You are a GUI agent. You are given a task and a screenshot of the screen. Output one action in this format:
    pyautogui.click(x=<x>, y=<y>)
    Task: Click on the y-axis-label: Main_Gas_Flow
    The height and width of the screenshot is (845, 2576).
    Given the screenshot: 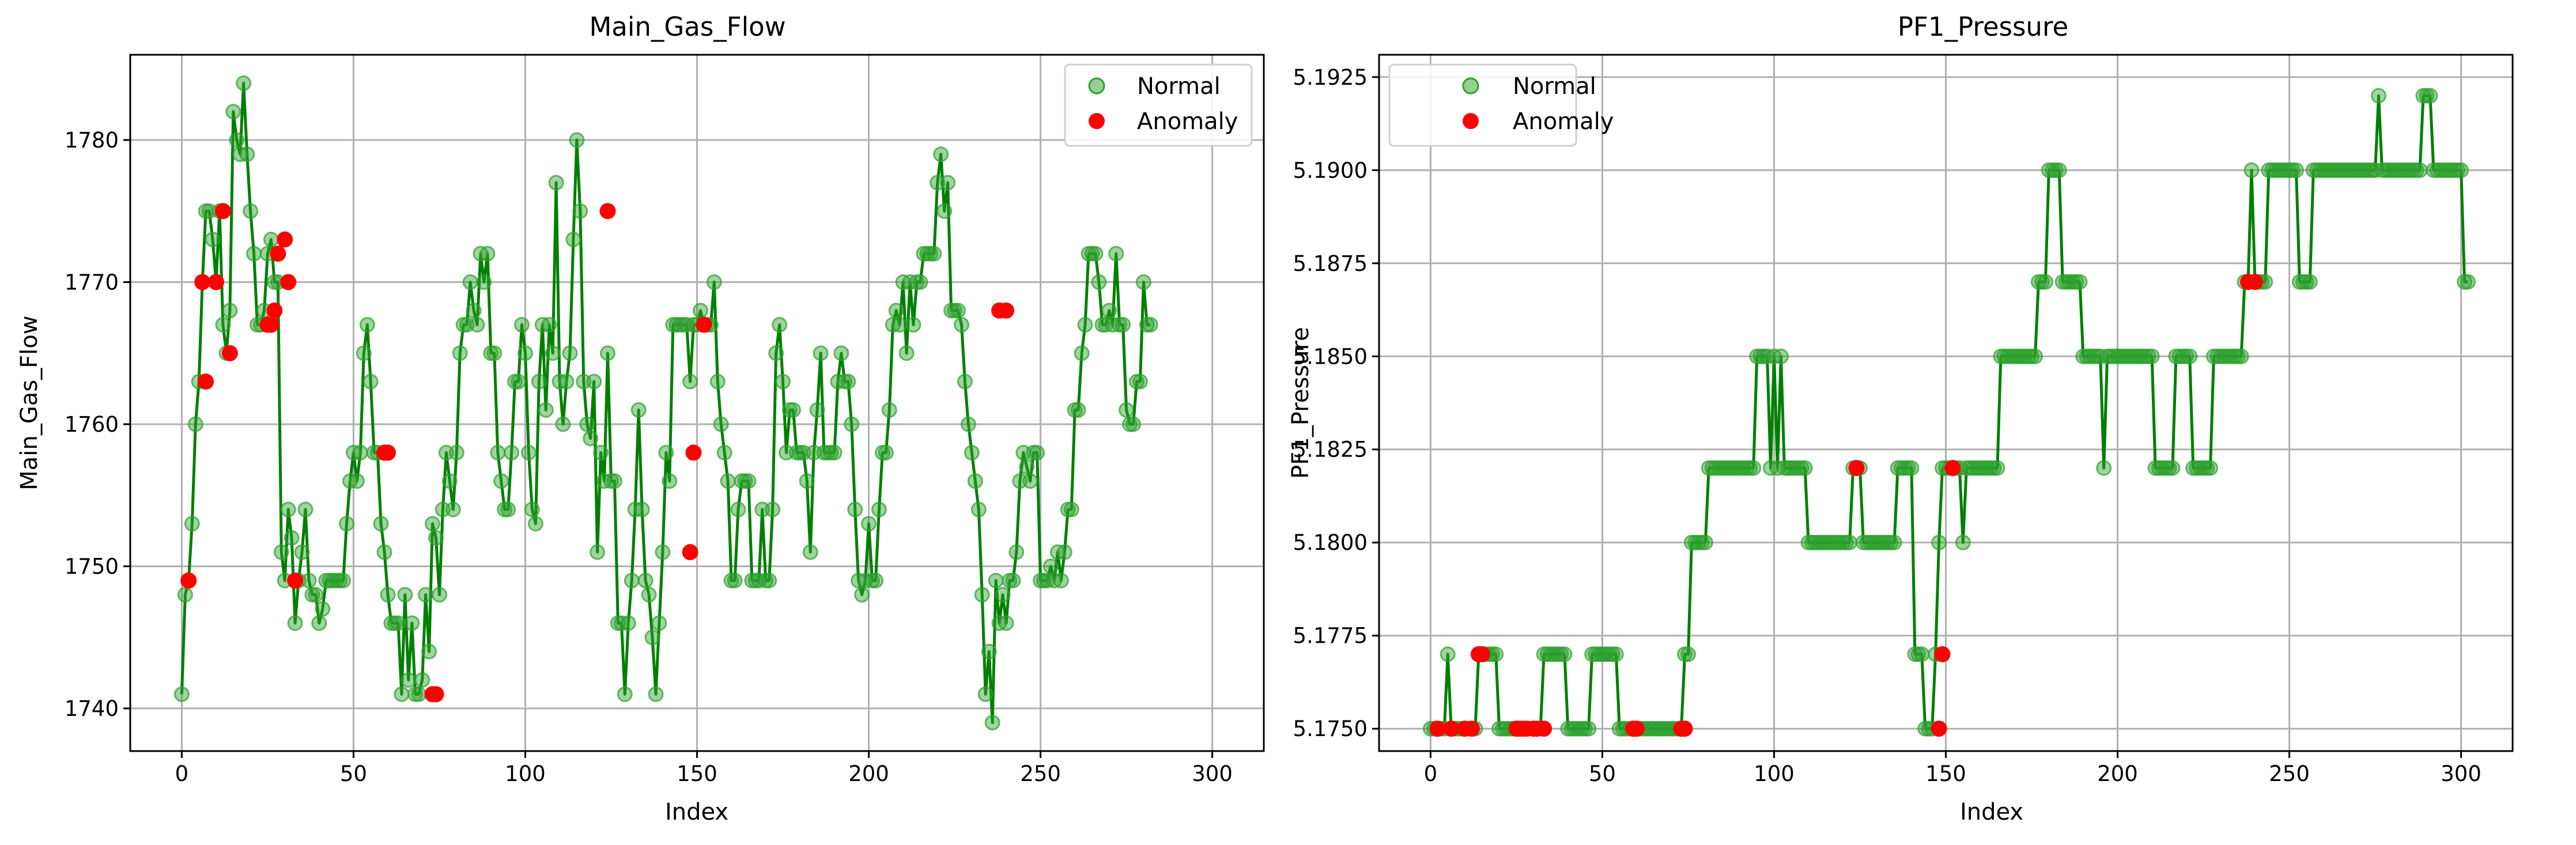 What is the action you would take?
    pyautogui.click(x=29, y=403)
    